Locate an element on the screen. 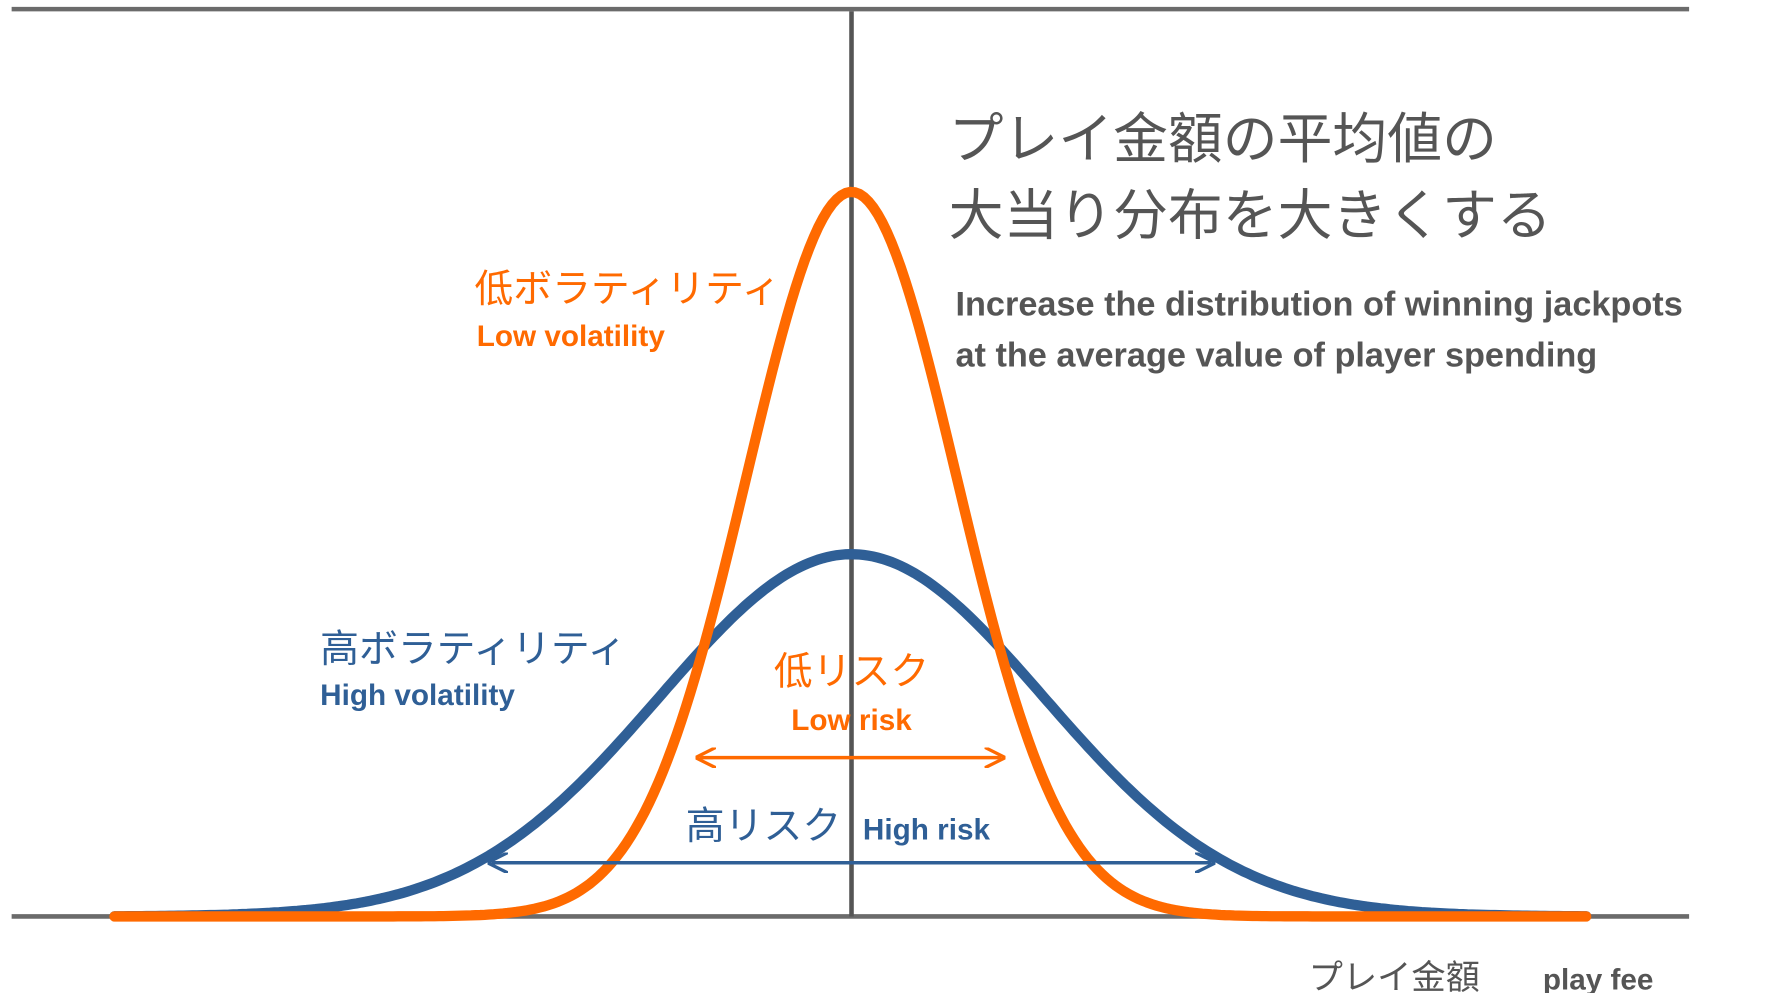  high-volatility-ja: 高ボラティリティ is located at coordinates (473, 649).